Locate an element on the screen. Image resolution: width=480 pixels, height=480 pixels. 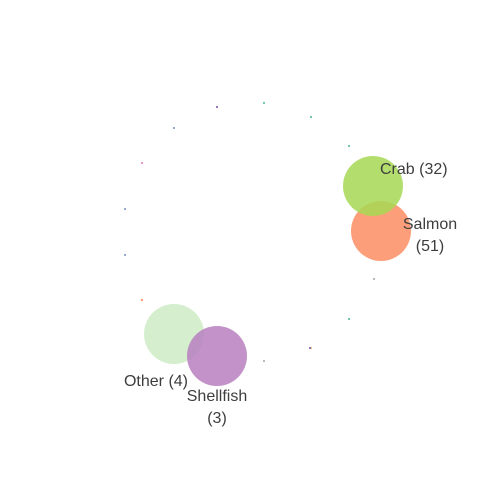
bubble-label-line: Crab (32) is located at coordinates (414, 169).